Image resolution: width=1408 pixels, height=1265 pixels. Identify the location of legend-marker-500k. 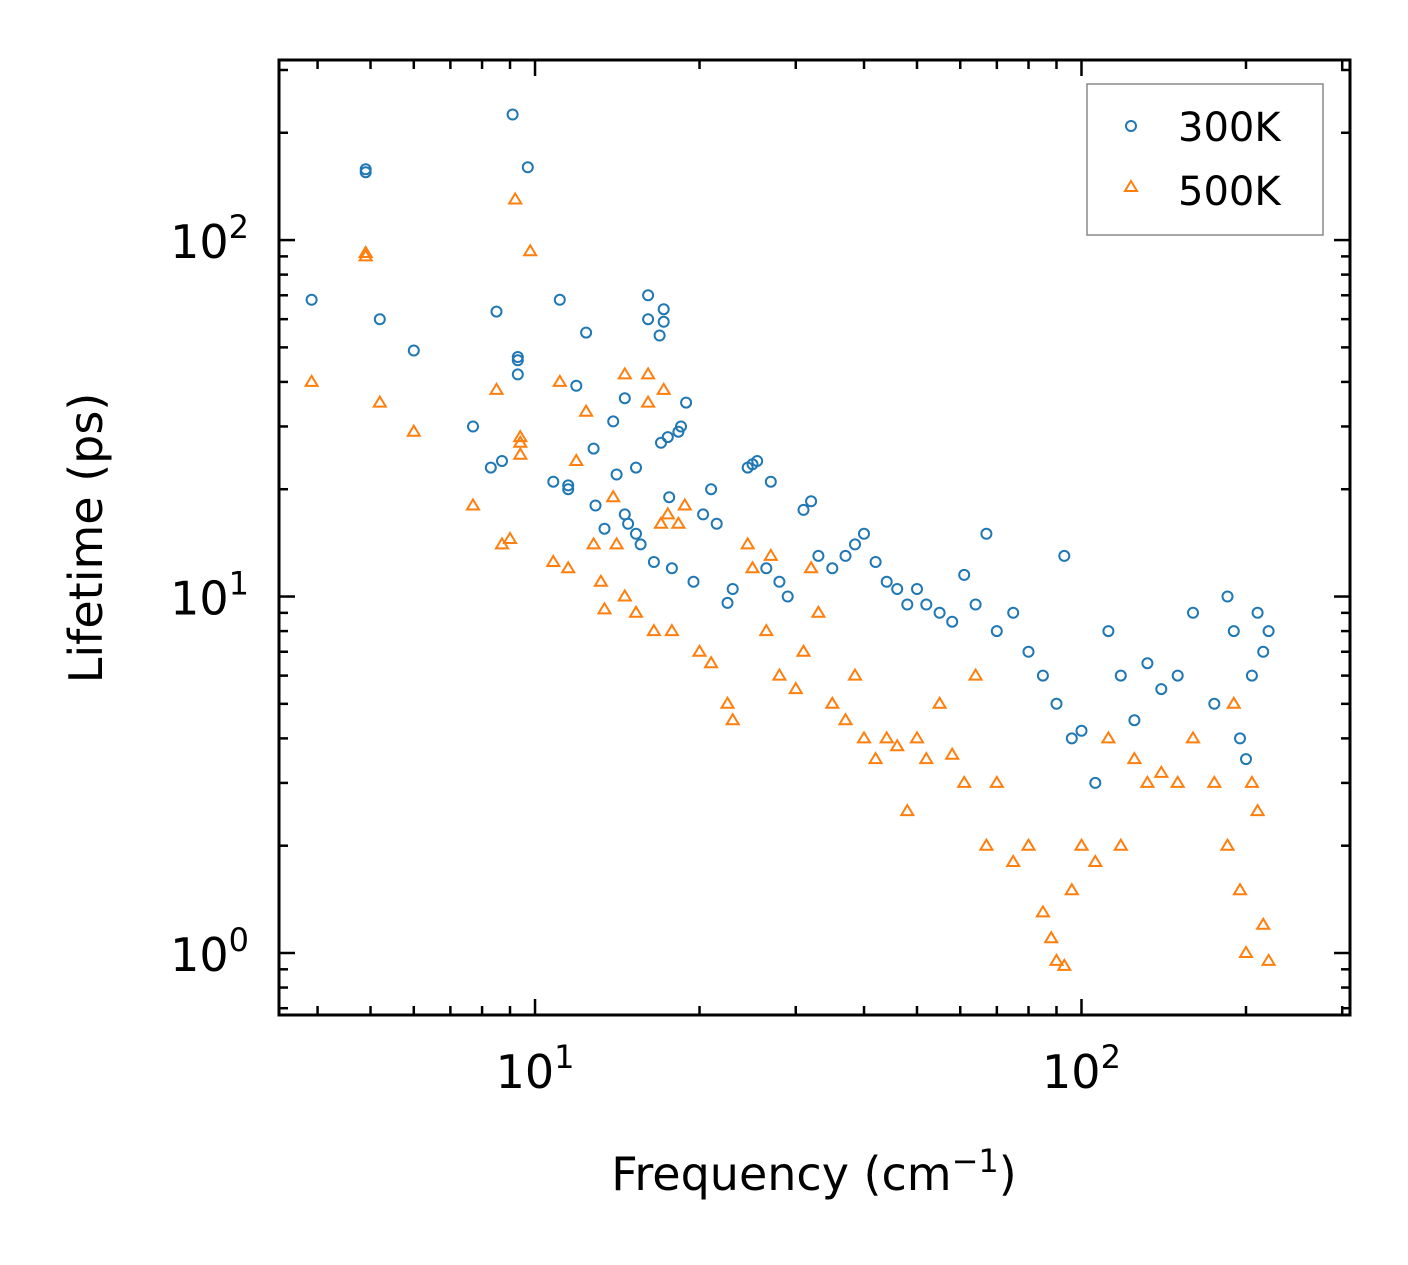
(1131, 185).